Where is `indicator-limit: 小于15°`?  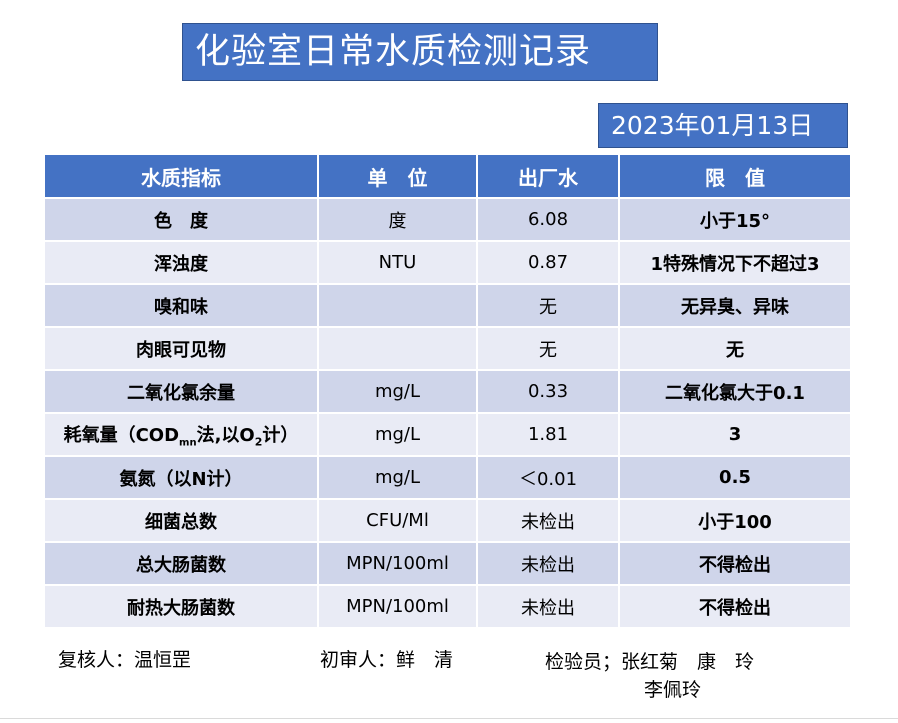 indicator-limit: 小于15° is located at coordinates (735, 219).